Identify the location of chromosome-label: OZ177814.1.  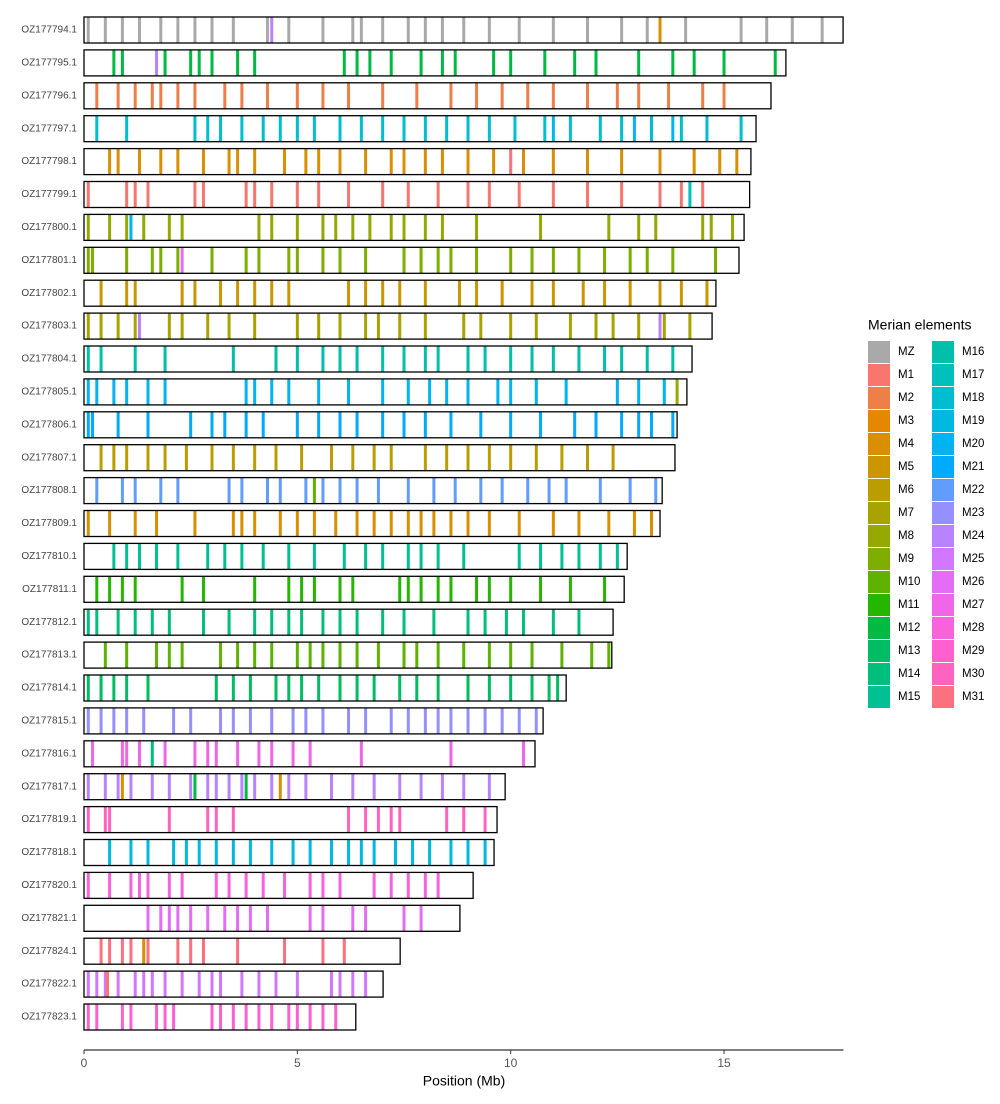
(49, 688).